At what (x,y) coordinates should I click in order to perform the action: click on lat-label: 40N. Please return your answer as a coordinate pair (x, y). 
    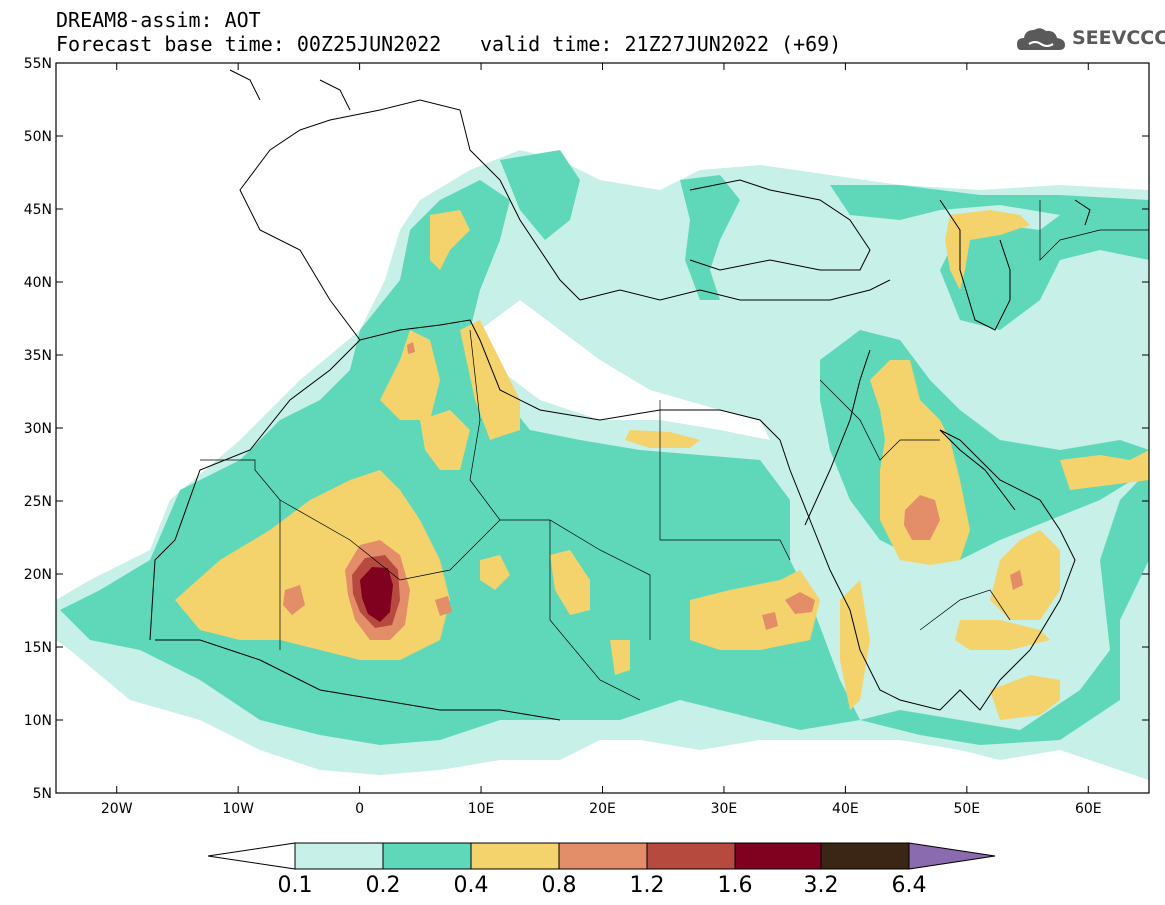
    Looking at the image, I should click on (38, 283).